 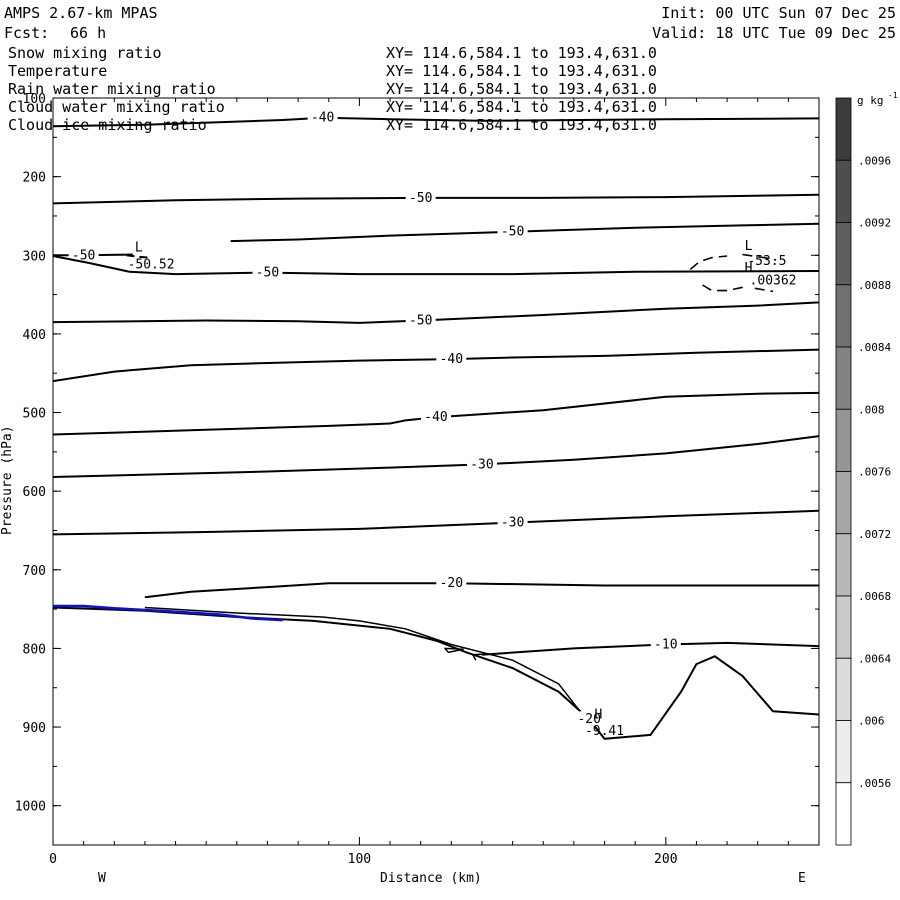 What do you see at coordinates (774, 33) in the screenshot?
I see `valid-time: Valid: 18 UTC Tue 09 Dec 25` at bounding box center [774, 33].